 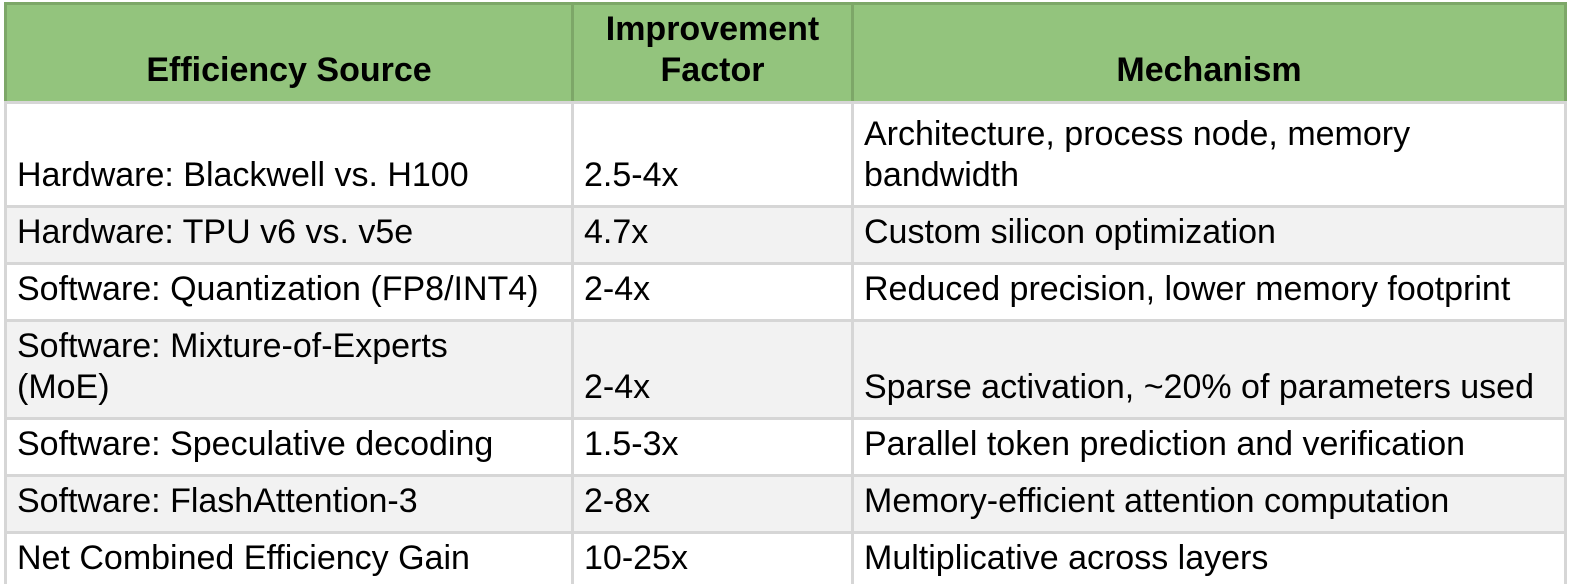 What do you see at coordinates (712, 447) in the screenshot?
I see `cell-factor: 1.5-3x` at bounding box center [712, 447].